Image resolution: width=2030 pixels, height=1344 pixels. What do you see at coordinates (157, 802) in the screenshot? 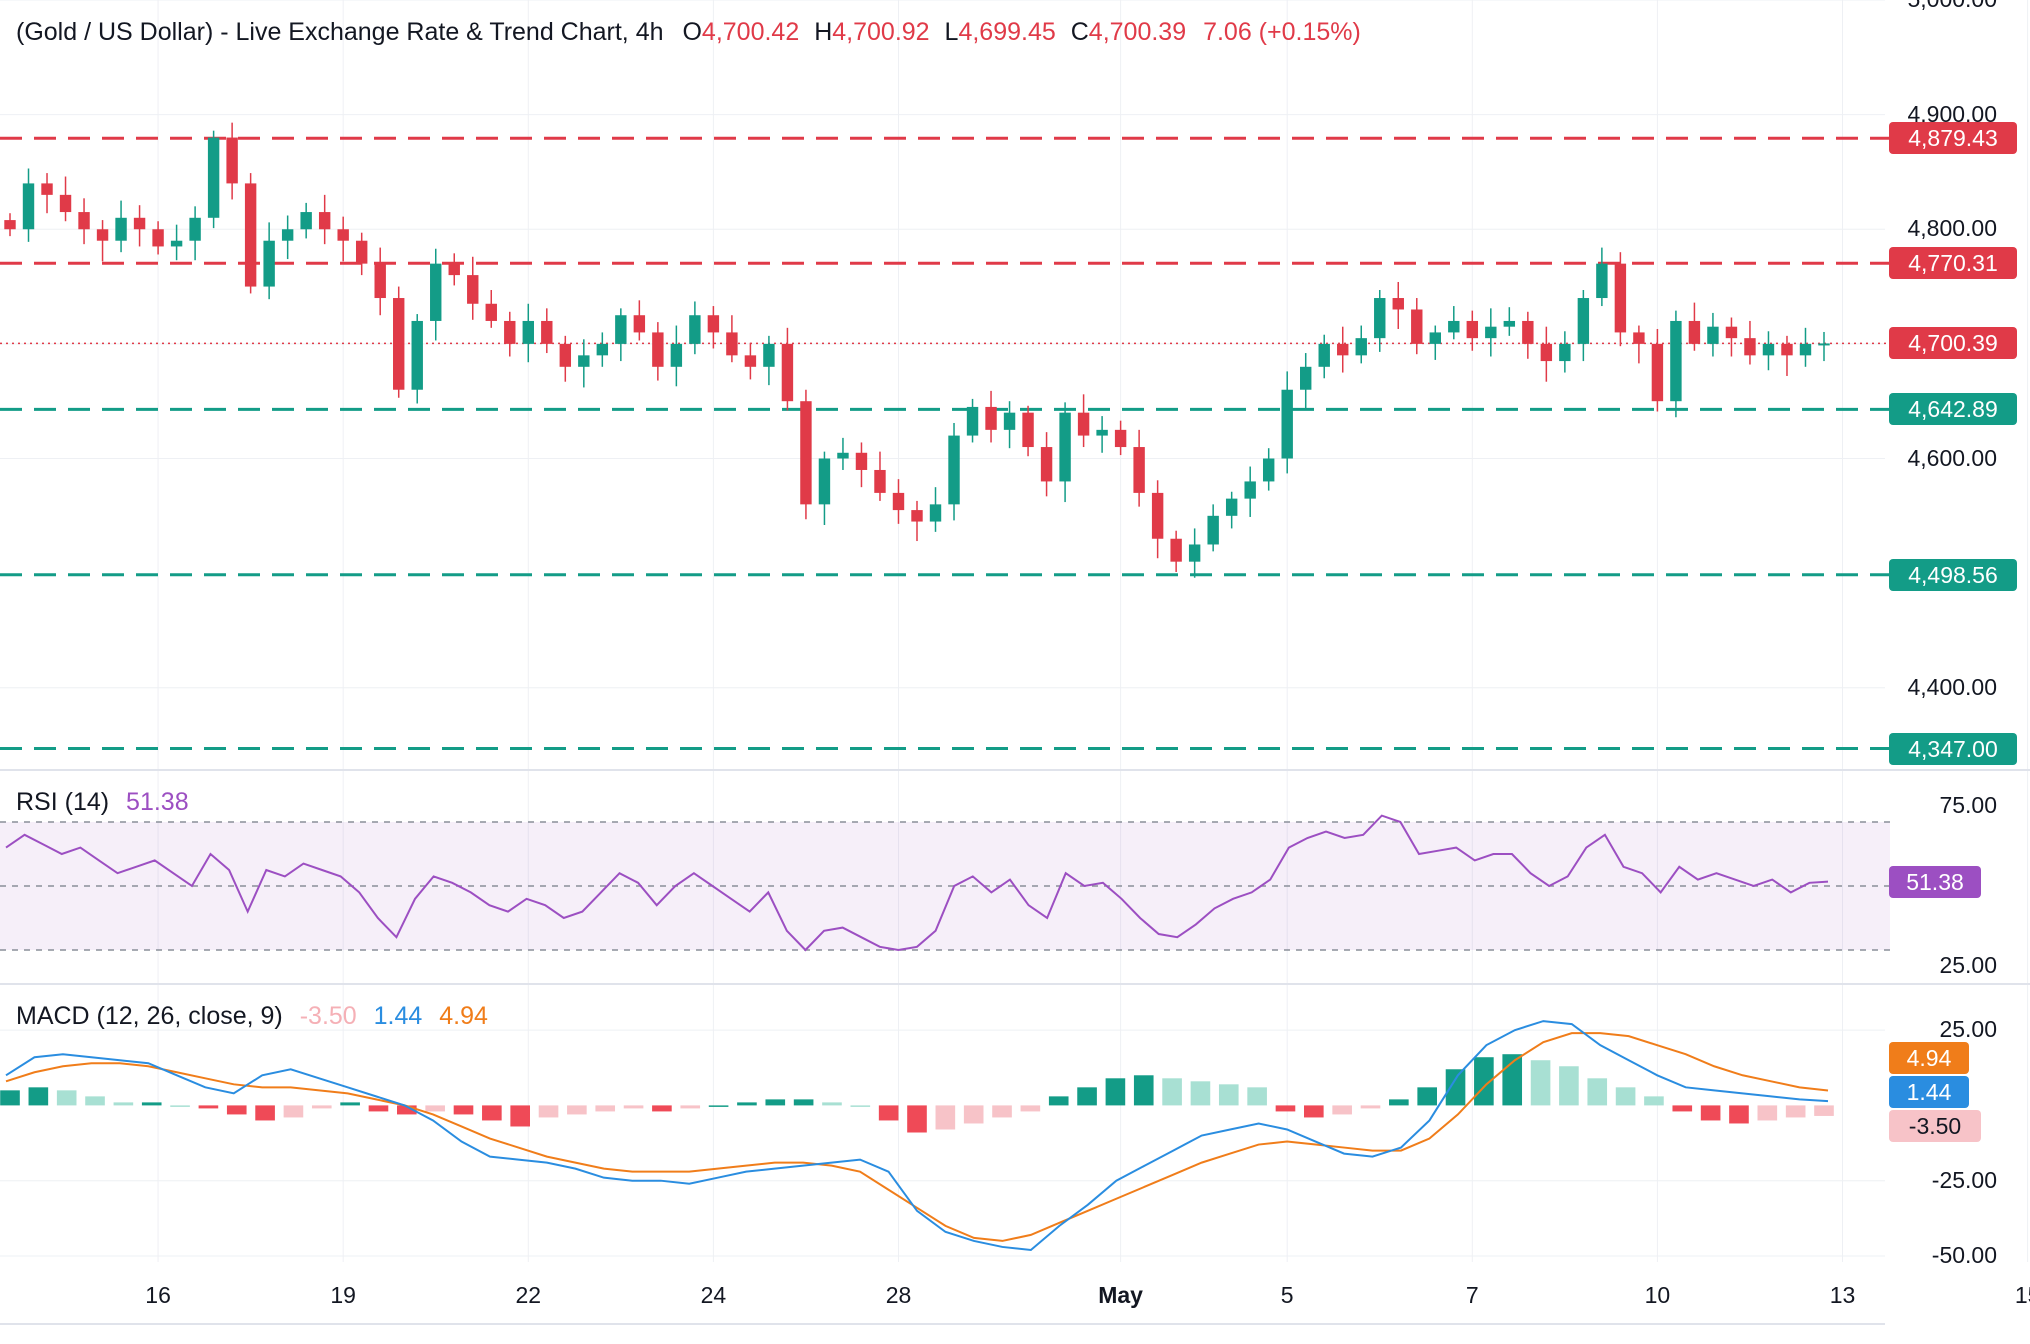
I see `rsi-value: 51.38` at bounding box center [157, 802].